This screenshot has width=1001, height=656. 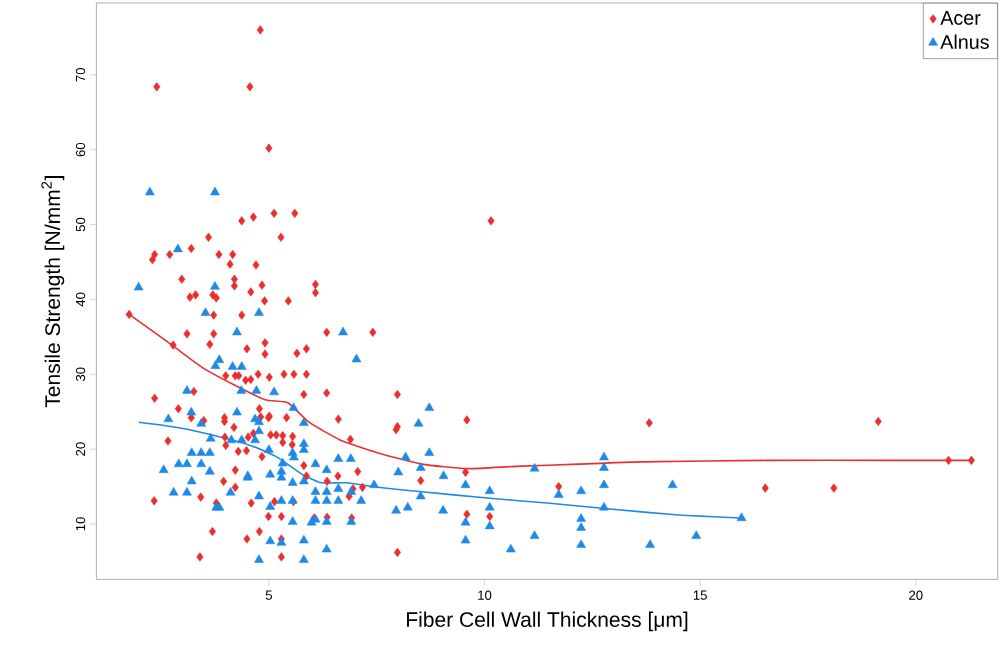 I want to click on y-tick-label: 60, so click(x=80, y=149).